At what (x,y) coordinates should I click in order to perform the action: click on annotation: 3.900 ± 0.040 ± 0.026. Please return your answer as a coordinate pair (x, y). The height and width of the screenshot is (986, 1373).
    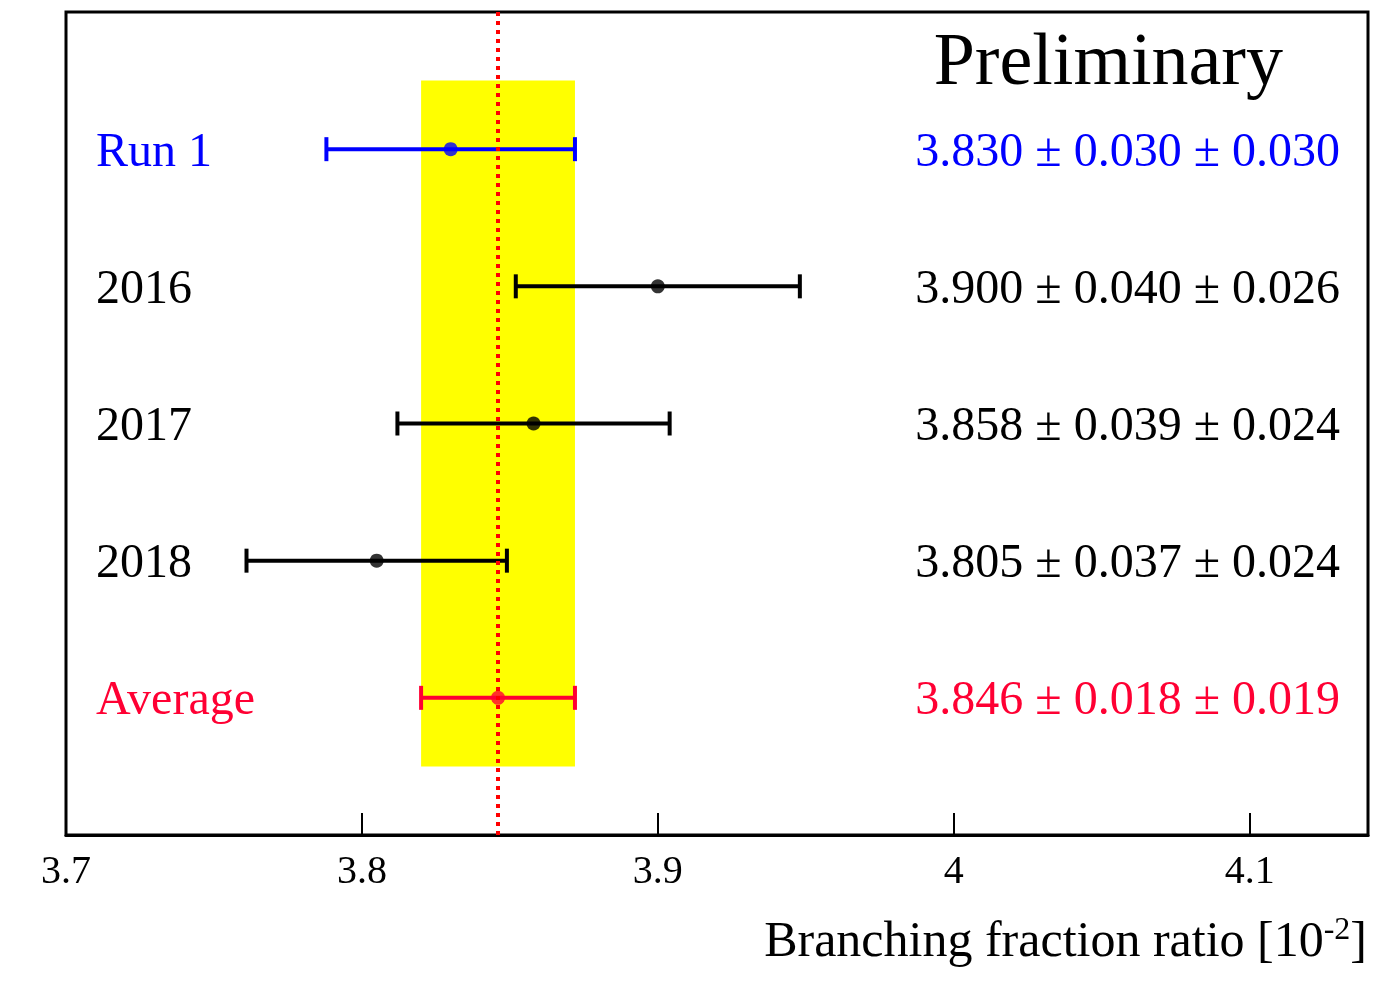
    Looking at the image, I should click on (1127, 286).